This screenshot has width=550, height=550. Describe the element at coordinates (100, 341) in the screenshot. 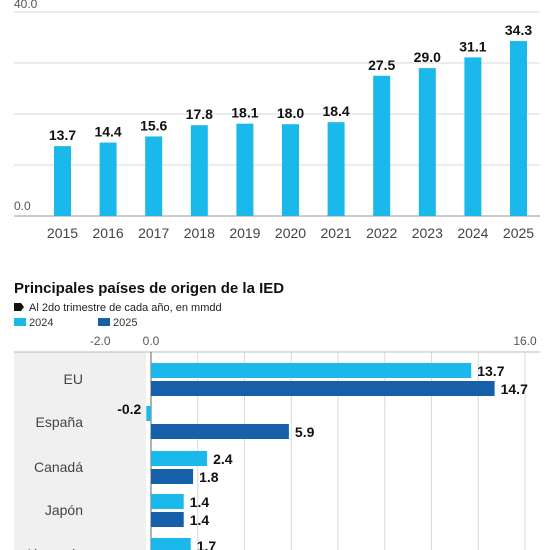

I see `x-tick-label: -2.0` at that location.